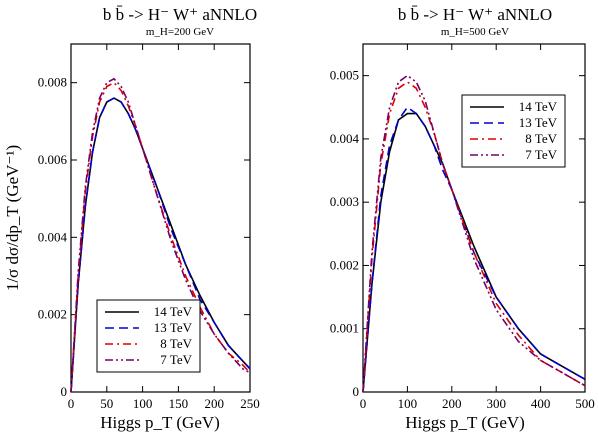  I want to click on left-x-axis-label: Higgs p_T (GeV), so click(160, 422).